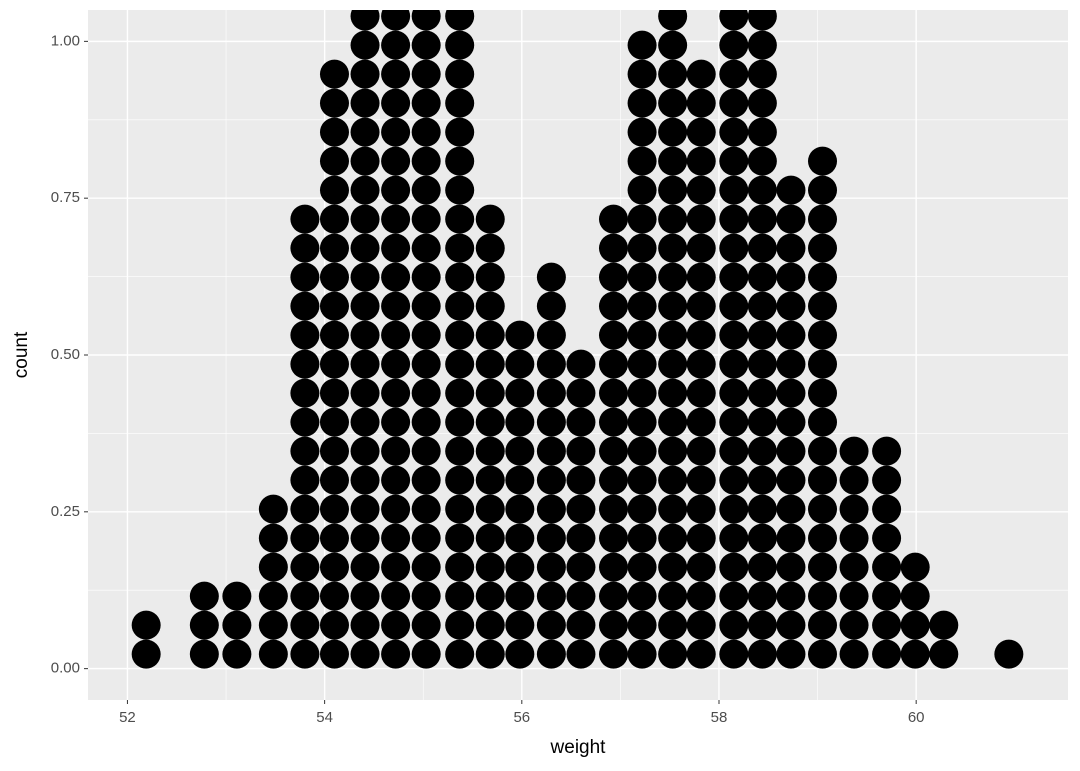 The image size is (1080, 771). What do you see at coordinates (324, 717) in the screenshot?
I see `x-tick-label: 54` at bounding box center [324, 717].